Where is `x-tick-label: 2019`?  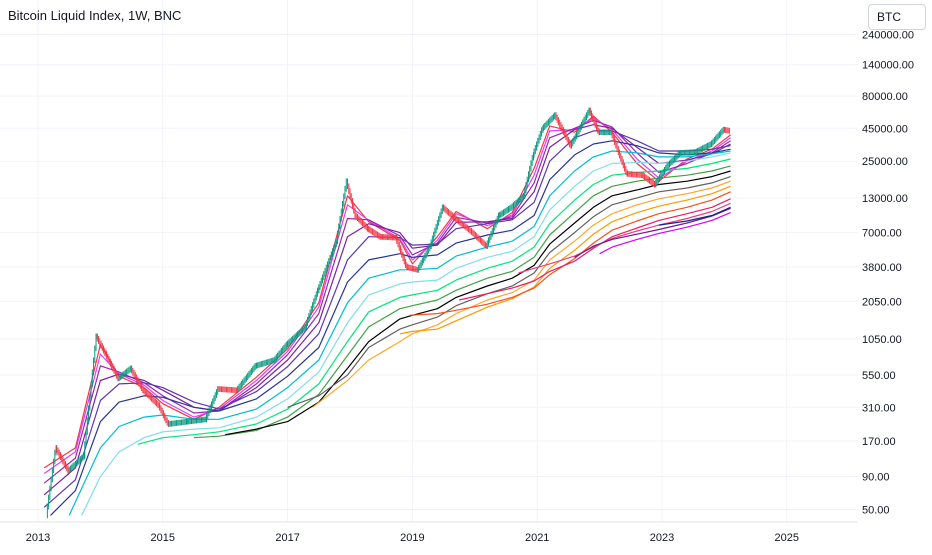 x-tick-label: 2019 is located at coordinates (412, 538).